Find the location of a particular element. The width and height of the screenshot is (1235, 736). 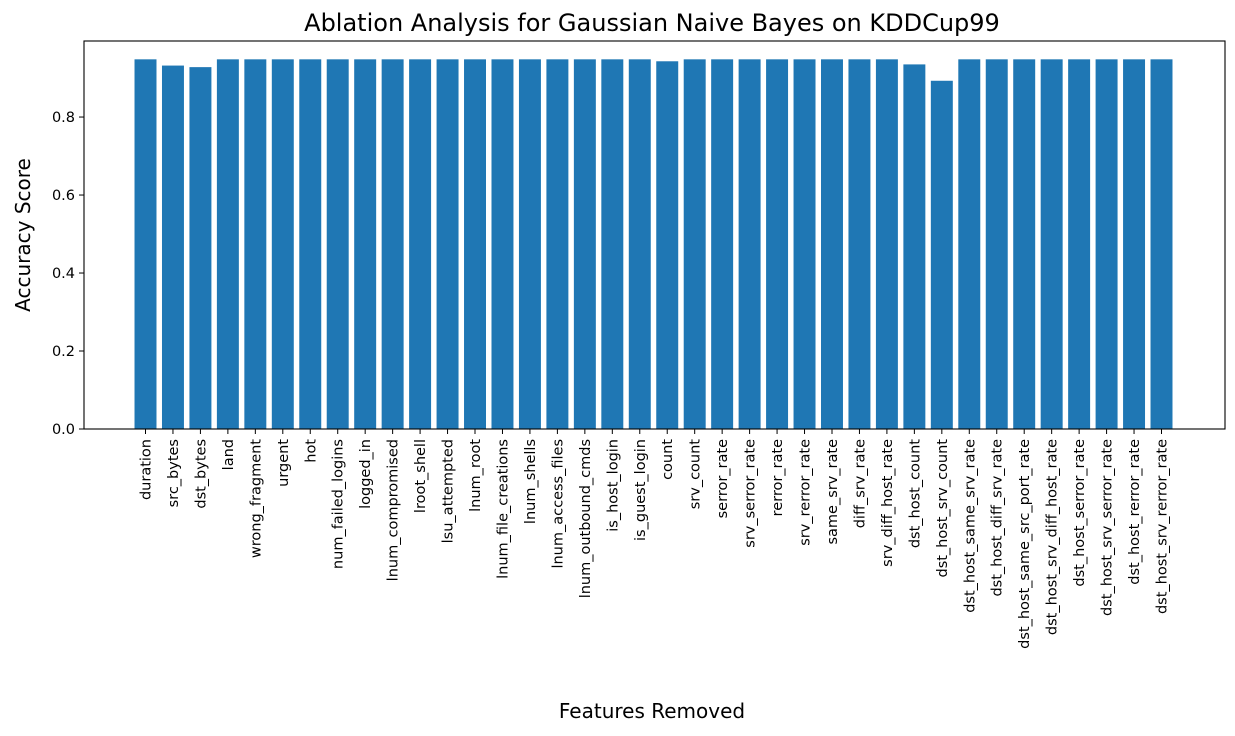

x-tick-label: dst_host_srv_rerror_rate is located at coordinates (1163, 526).